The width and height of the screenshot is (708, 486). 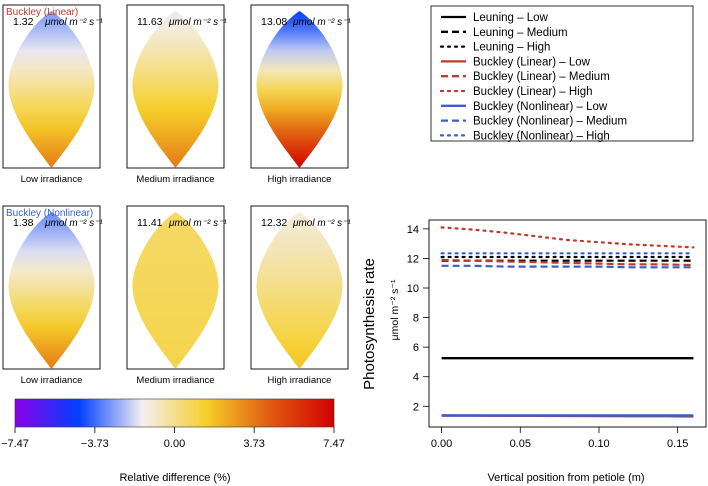 I want to click on legend-label: Buckley (Nonlinear) – High, so click(x=541, y=136).